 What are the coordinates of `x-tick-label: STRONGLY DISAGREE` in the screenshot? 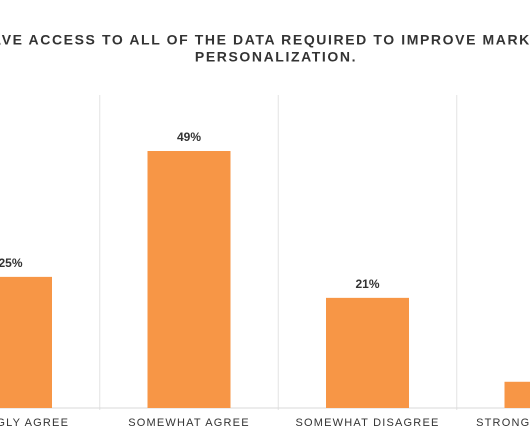 It's located at (503, 423).